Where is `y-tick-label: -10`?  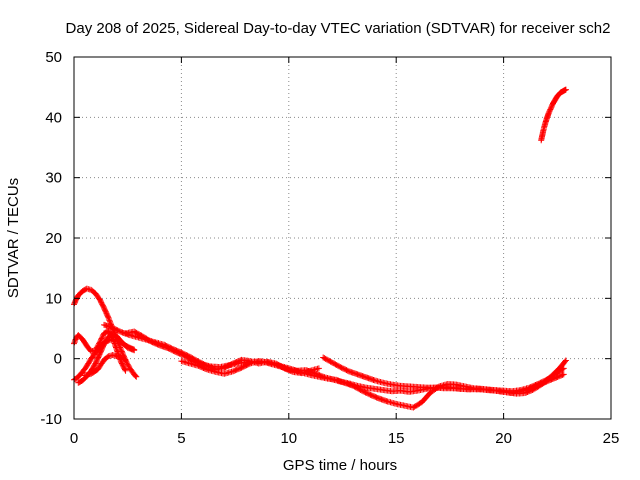
y-tick-label: -10 is located at coordinates (51, 419).